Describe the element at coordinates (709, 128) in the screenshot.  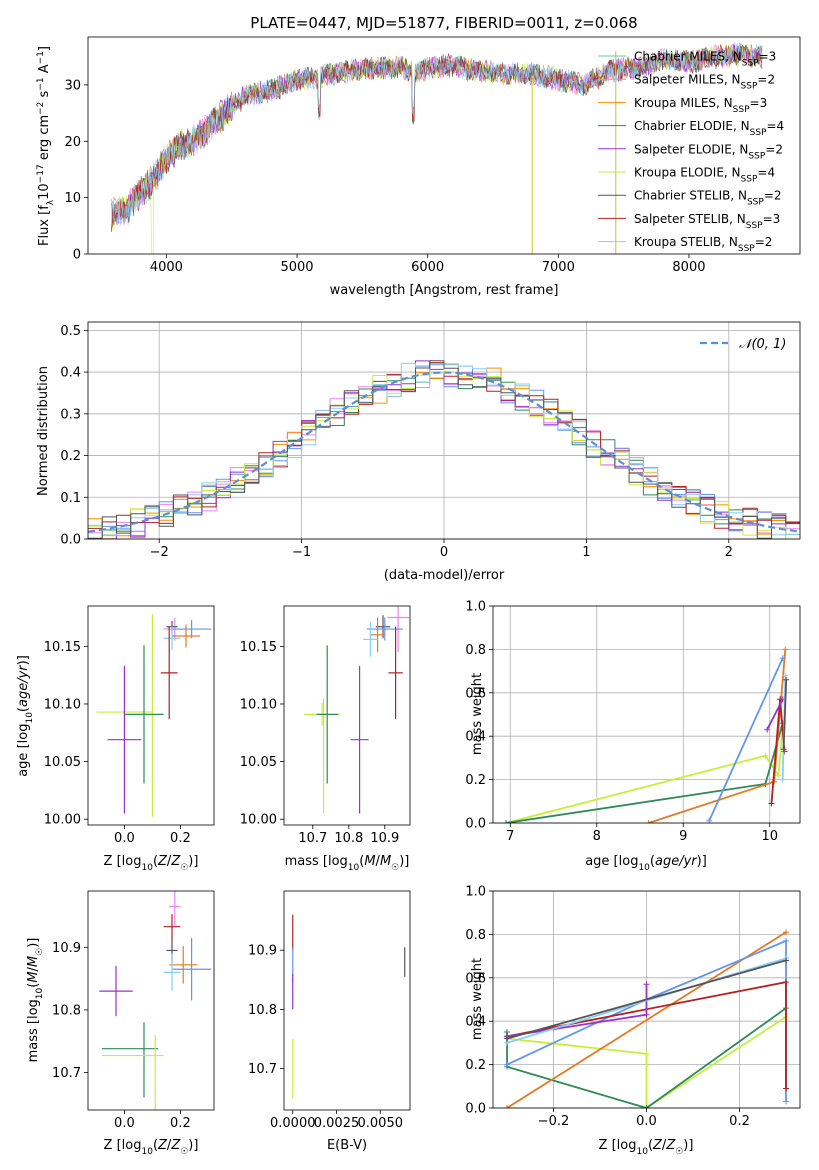
I see `legend-entry: Chabrier ELODIE, NSSP=4` at that location.